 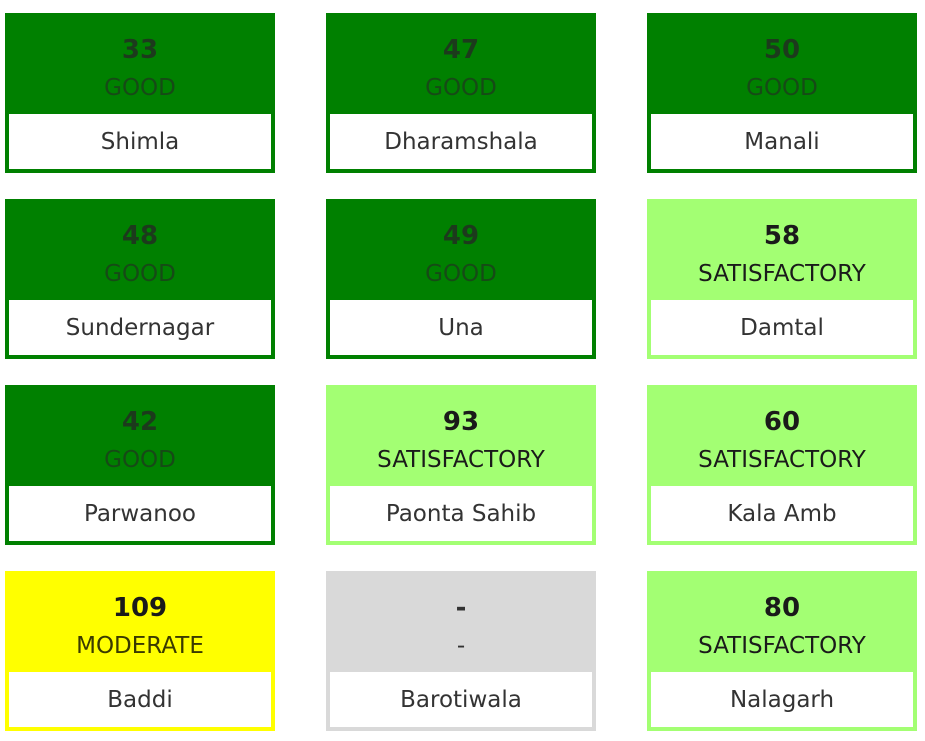 I want to click on station-card-parwanoo: 42 GOOD Parwanoo, so click(x=140, y=465).